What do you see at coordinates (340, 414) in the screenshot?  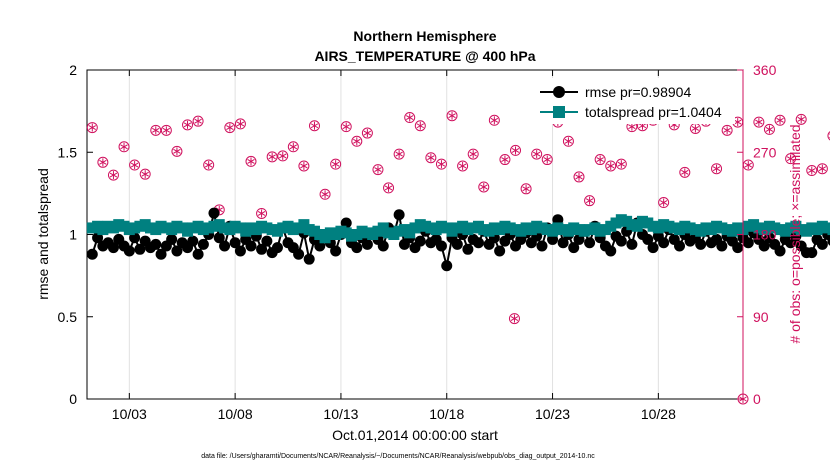 I see `x-tick-label: 10/13` at bounding box center [340, 414].